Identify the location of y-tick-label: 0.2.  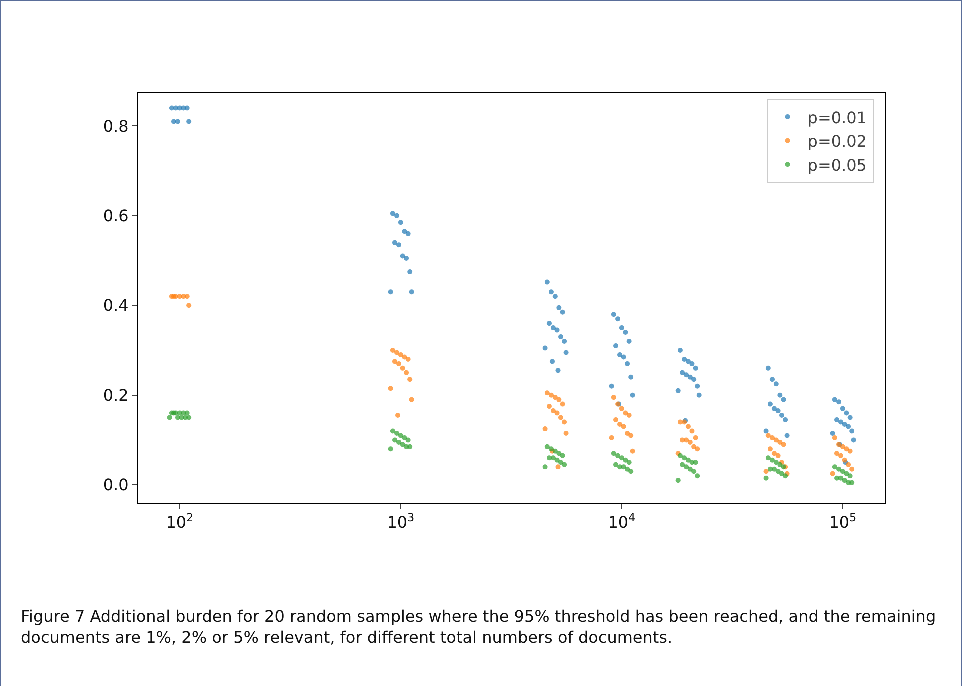
(116, 395).